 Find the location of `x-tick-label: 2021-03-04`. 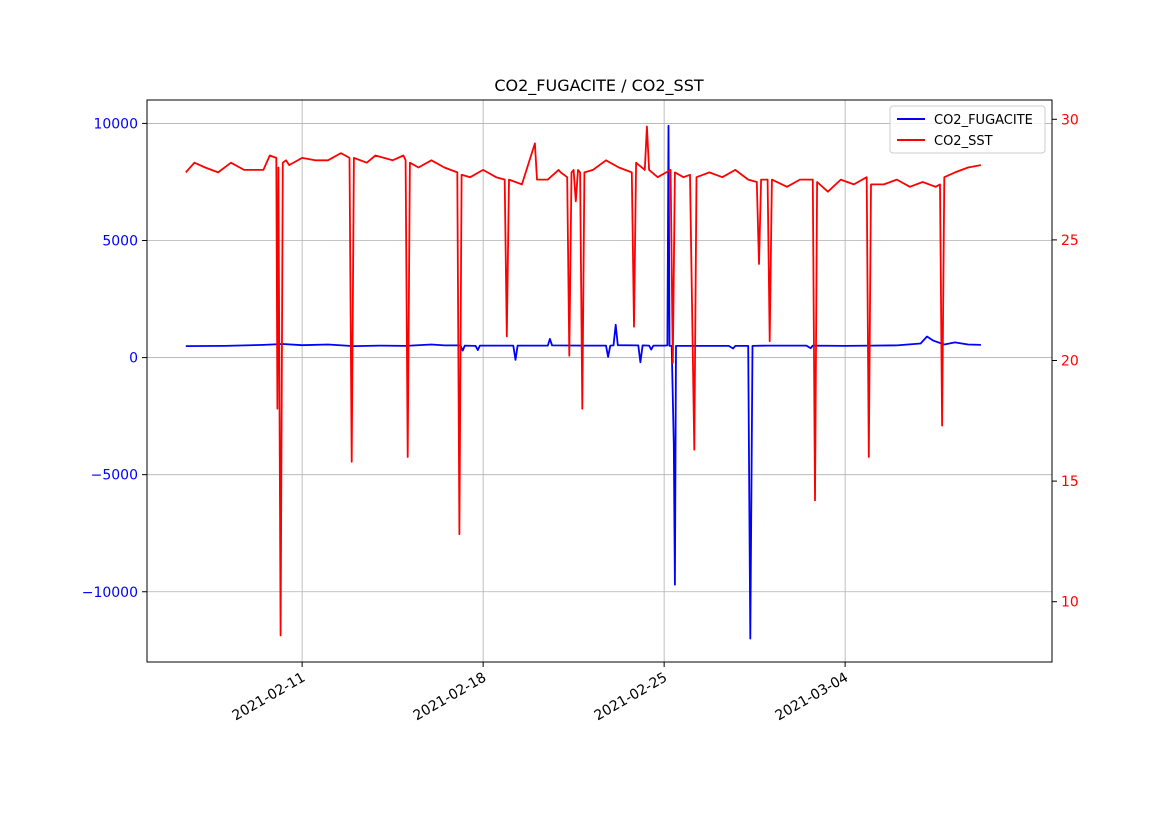

x-tick-label: 2021-03-04 is located at coordinates (812, 697).